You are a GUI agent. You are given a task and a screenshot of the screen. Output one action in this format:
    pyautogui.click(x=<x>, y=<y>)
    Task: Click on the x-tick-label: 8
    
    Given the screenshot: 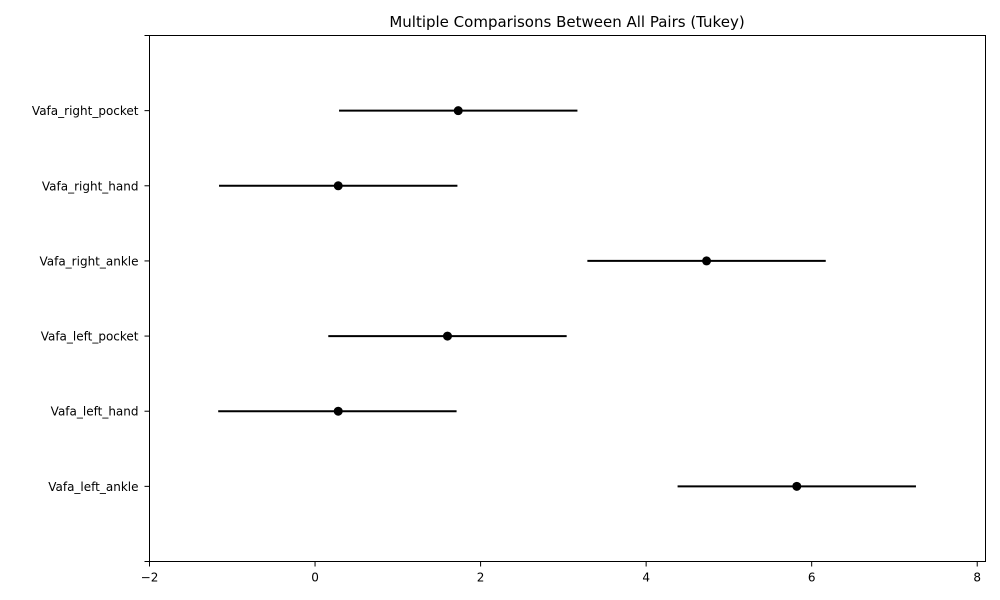 What is the action you would take?
    pyautogui.click(x=977, y=578)
    